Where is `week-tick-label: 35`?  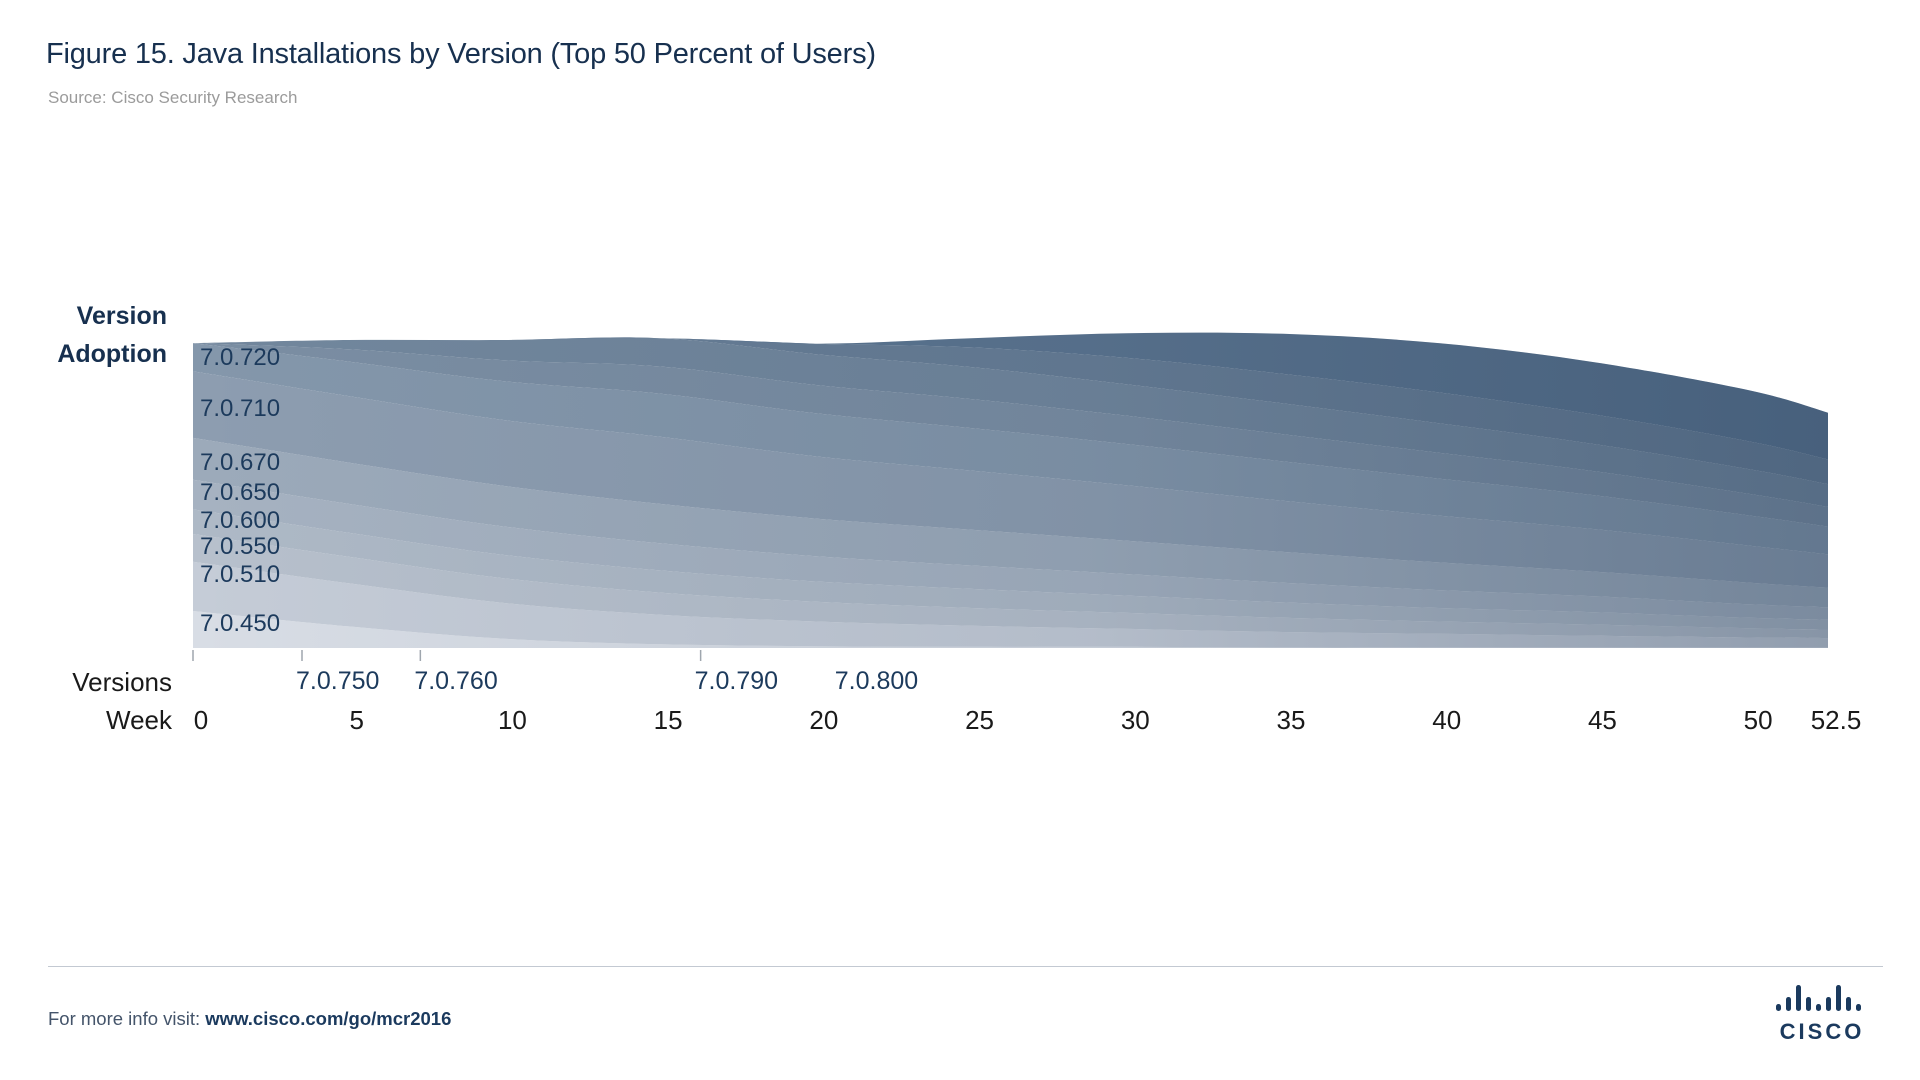 week-tick-label: 35 is located at coordinates (1291, 720).